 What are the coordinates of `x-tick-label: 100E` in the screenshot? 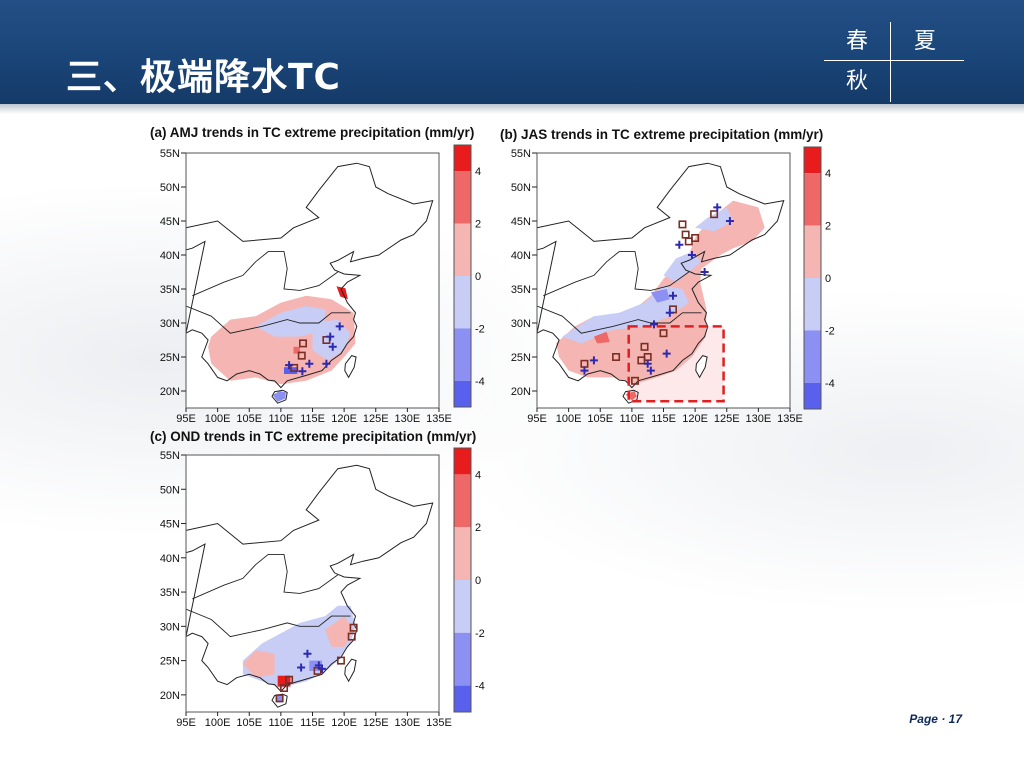 It's located at (218, 419).